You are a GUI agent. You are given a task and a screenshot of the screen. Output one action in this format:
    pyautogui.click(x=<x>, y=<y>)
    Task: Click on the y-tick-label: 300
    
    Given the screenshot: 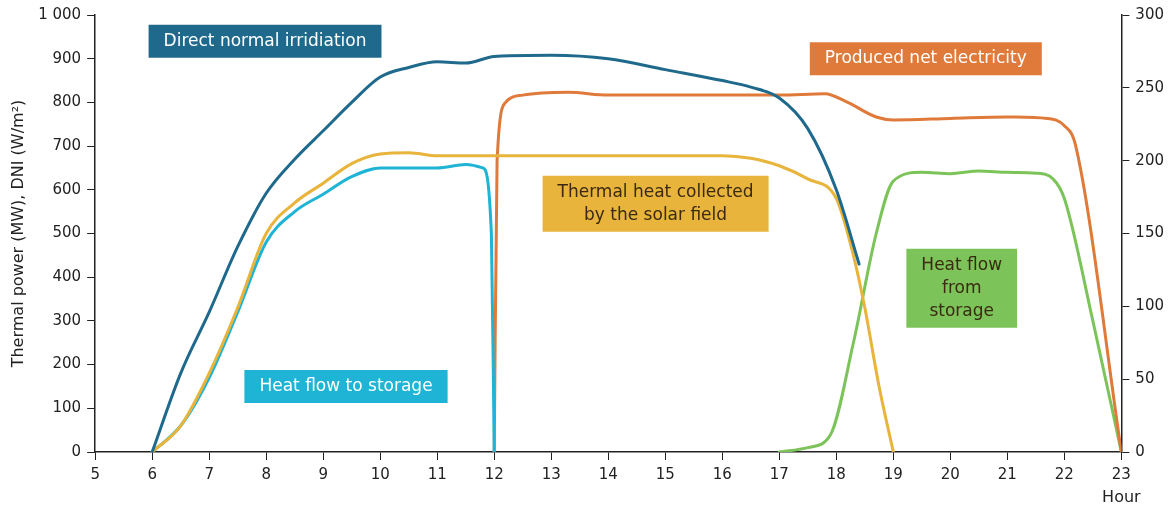 What is the action you would take?
    pyautogui.click(x=67, y=319)
    